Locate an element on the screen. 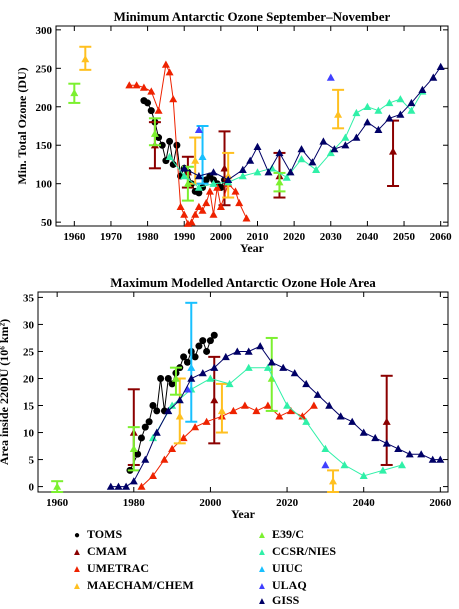  y-tick-label: 150 is located at coordinates (44, 146).